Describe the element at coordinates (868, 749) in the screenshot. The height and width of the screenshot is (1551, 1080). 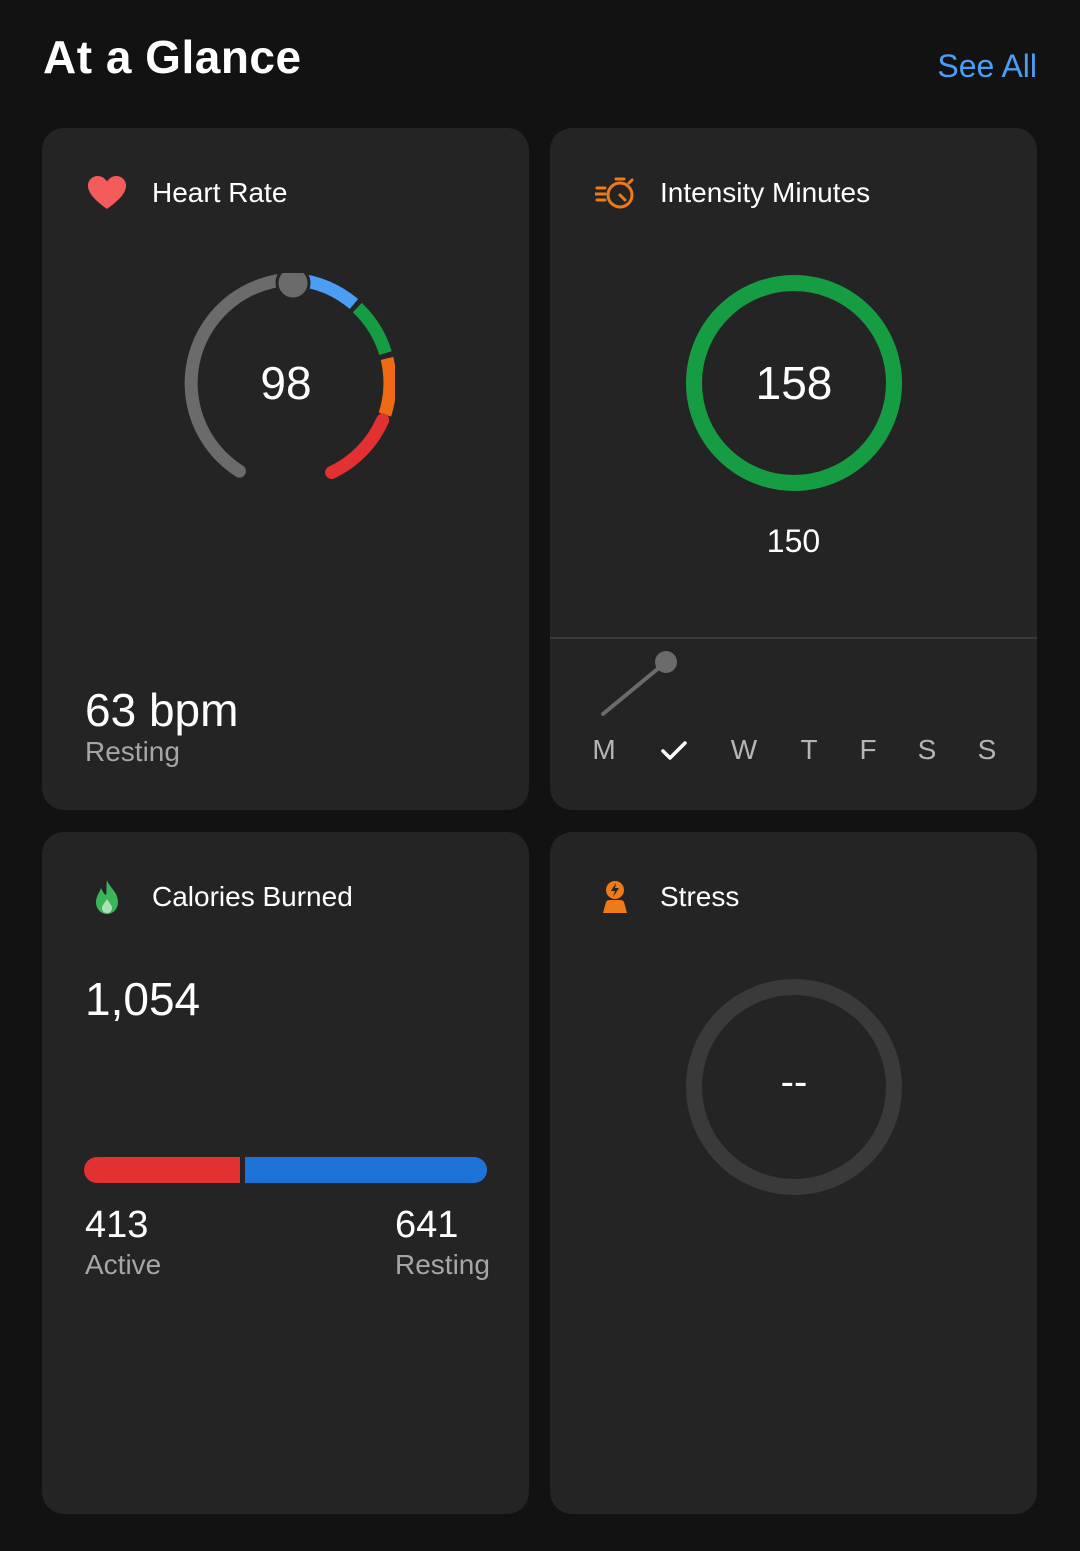
I see `day-friday: F` at that location.